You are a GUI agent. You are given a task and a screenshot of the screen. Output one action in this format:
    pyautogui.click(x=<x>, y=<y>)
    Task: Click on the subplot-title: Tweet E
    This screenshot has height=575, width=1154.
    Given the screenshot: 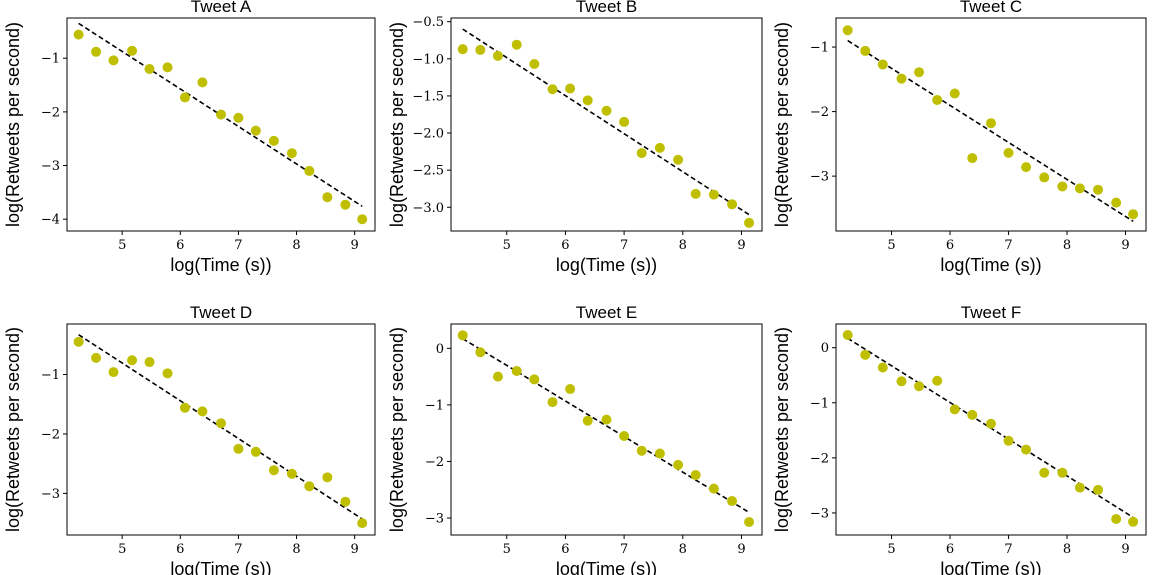 What is the action you would take?
    pyautogui.click(x=606, y=312)
    